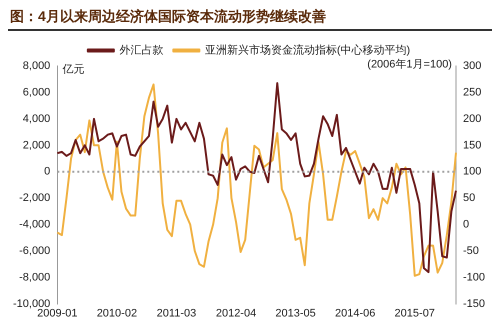 The width and height of the screenshot is (500, 335). I want to click on y2-tick-label: 0, so click(466, 224).